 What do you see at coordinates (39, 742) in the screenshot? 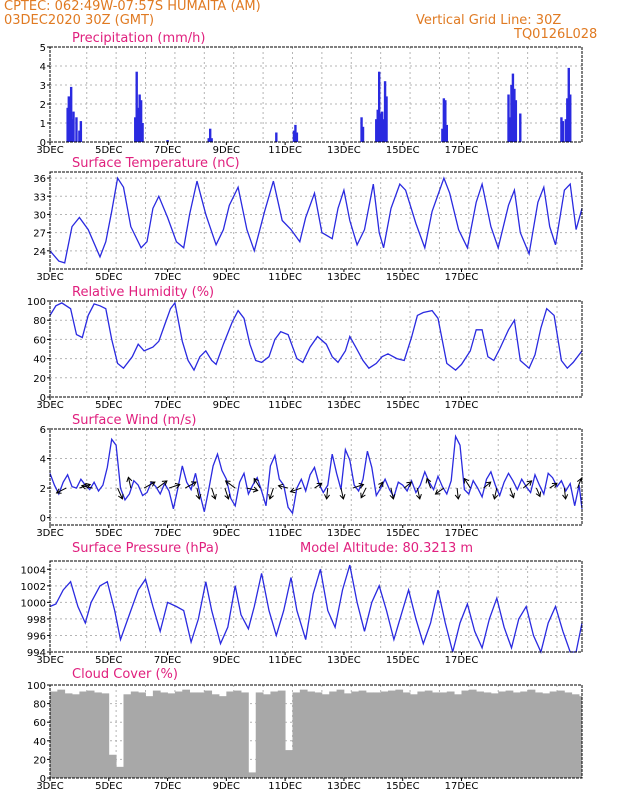
I see `y-tick-label: 40` at bounding box center [39, 742].